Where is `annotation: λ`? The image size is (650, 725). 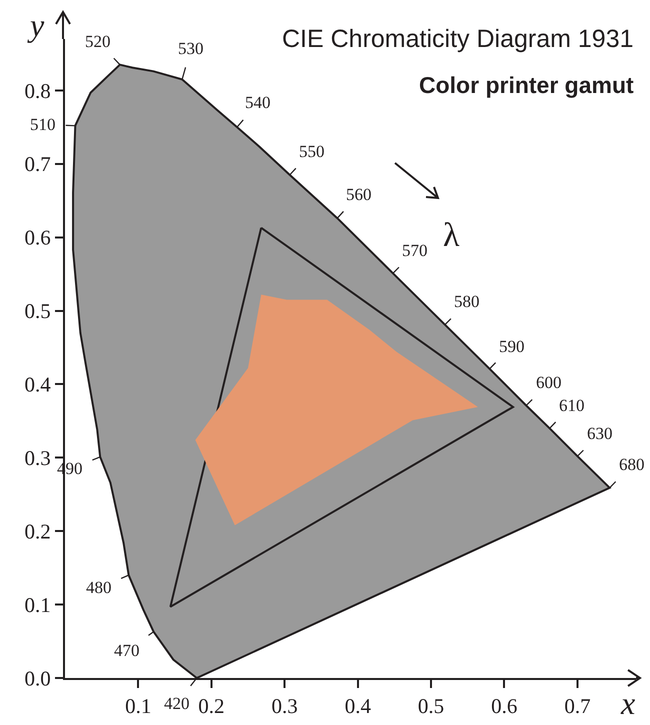
annotation: λ is located at coordinates (451, 235).